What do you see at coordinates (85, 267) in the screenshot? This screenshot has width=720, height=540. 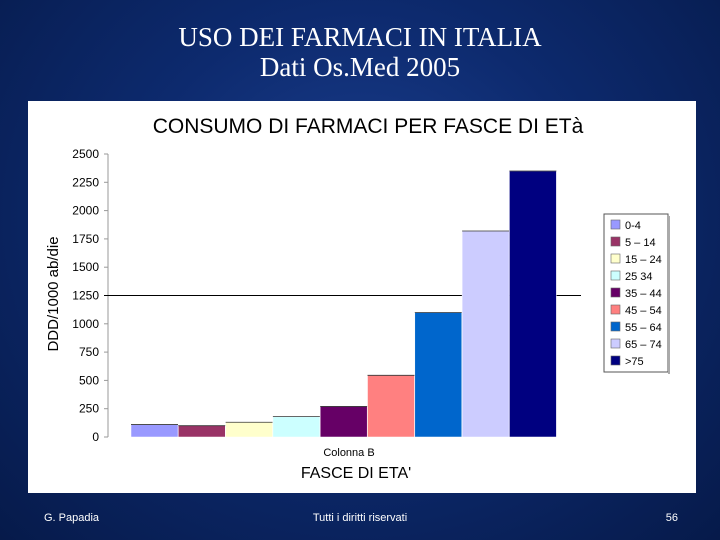 I see `y-tick-label: 1500` at bounding box center [85, 267].